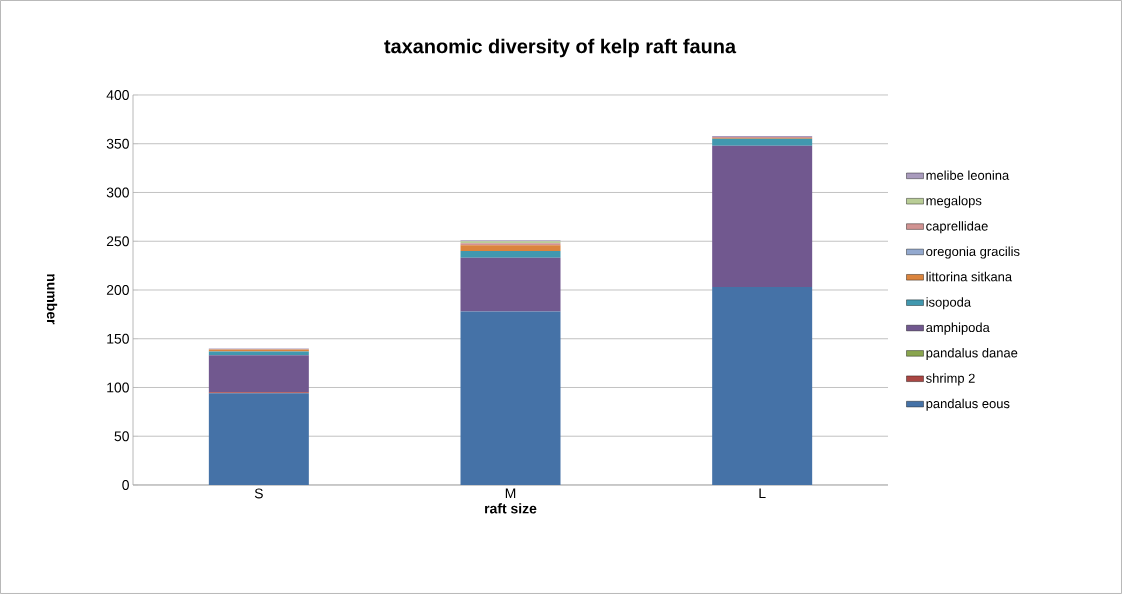 This screenshot has height=594, width=1122. I want to click on legend-label: pandalus eous, so click(968, 404).